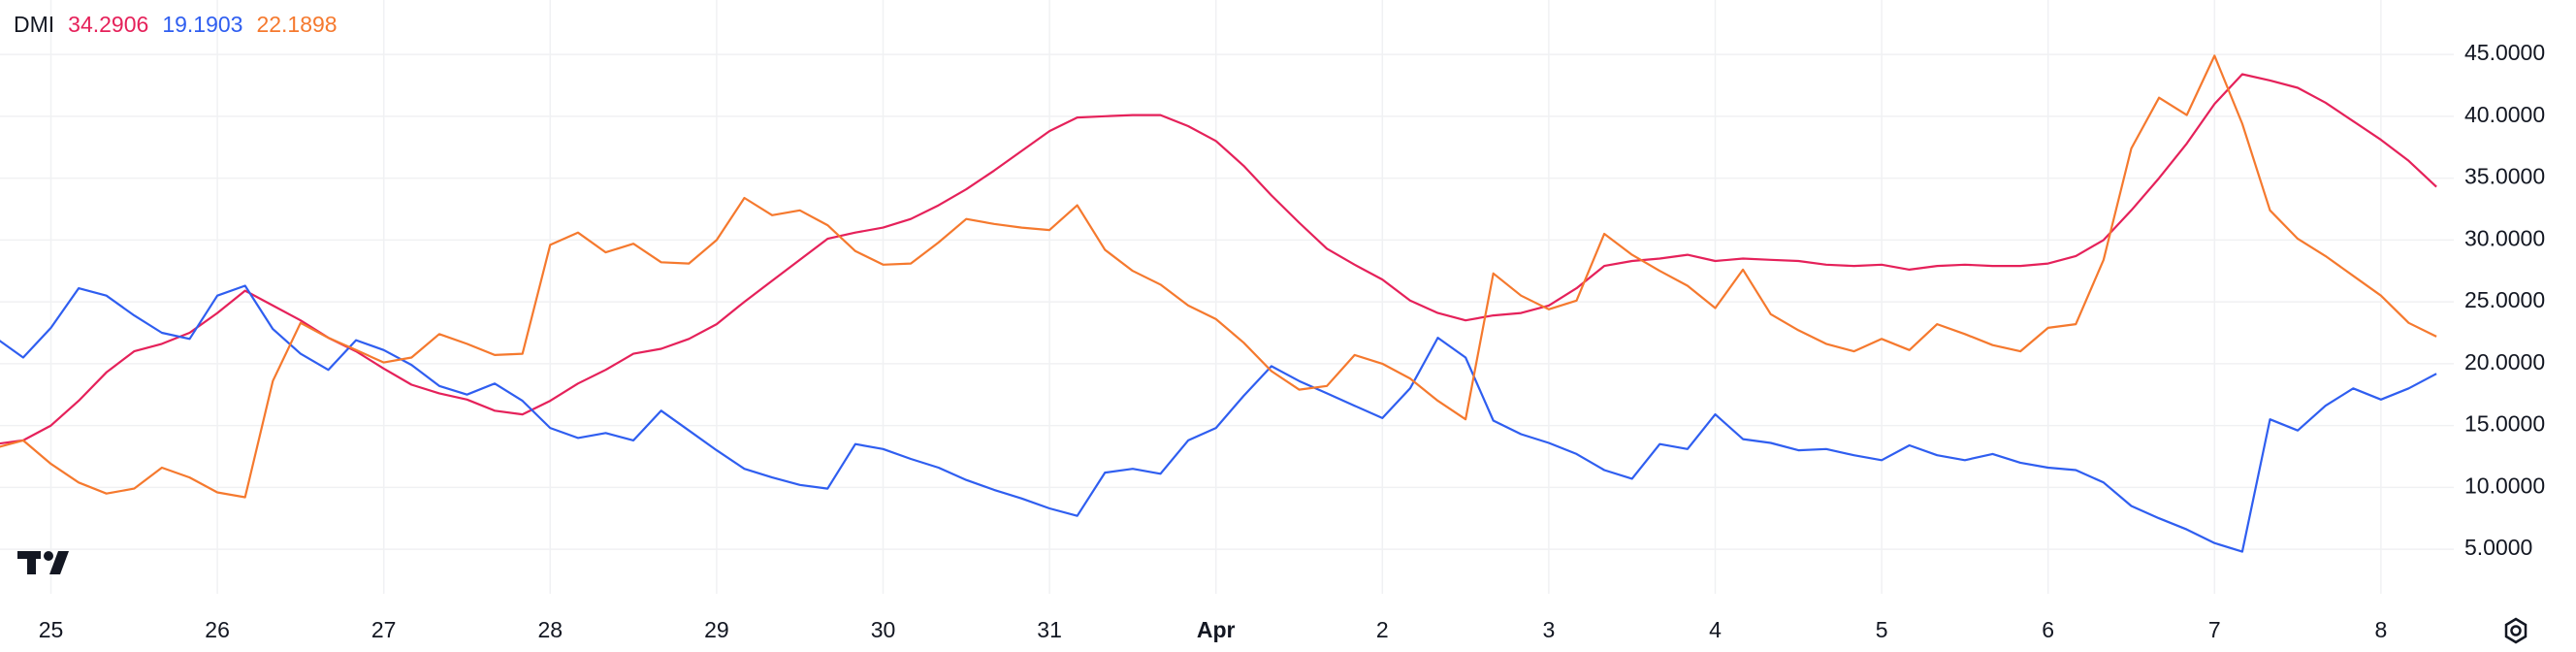  I want to click on x-tick-label: Apr, so click(1216, 630).